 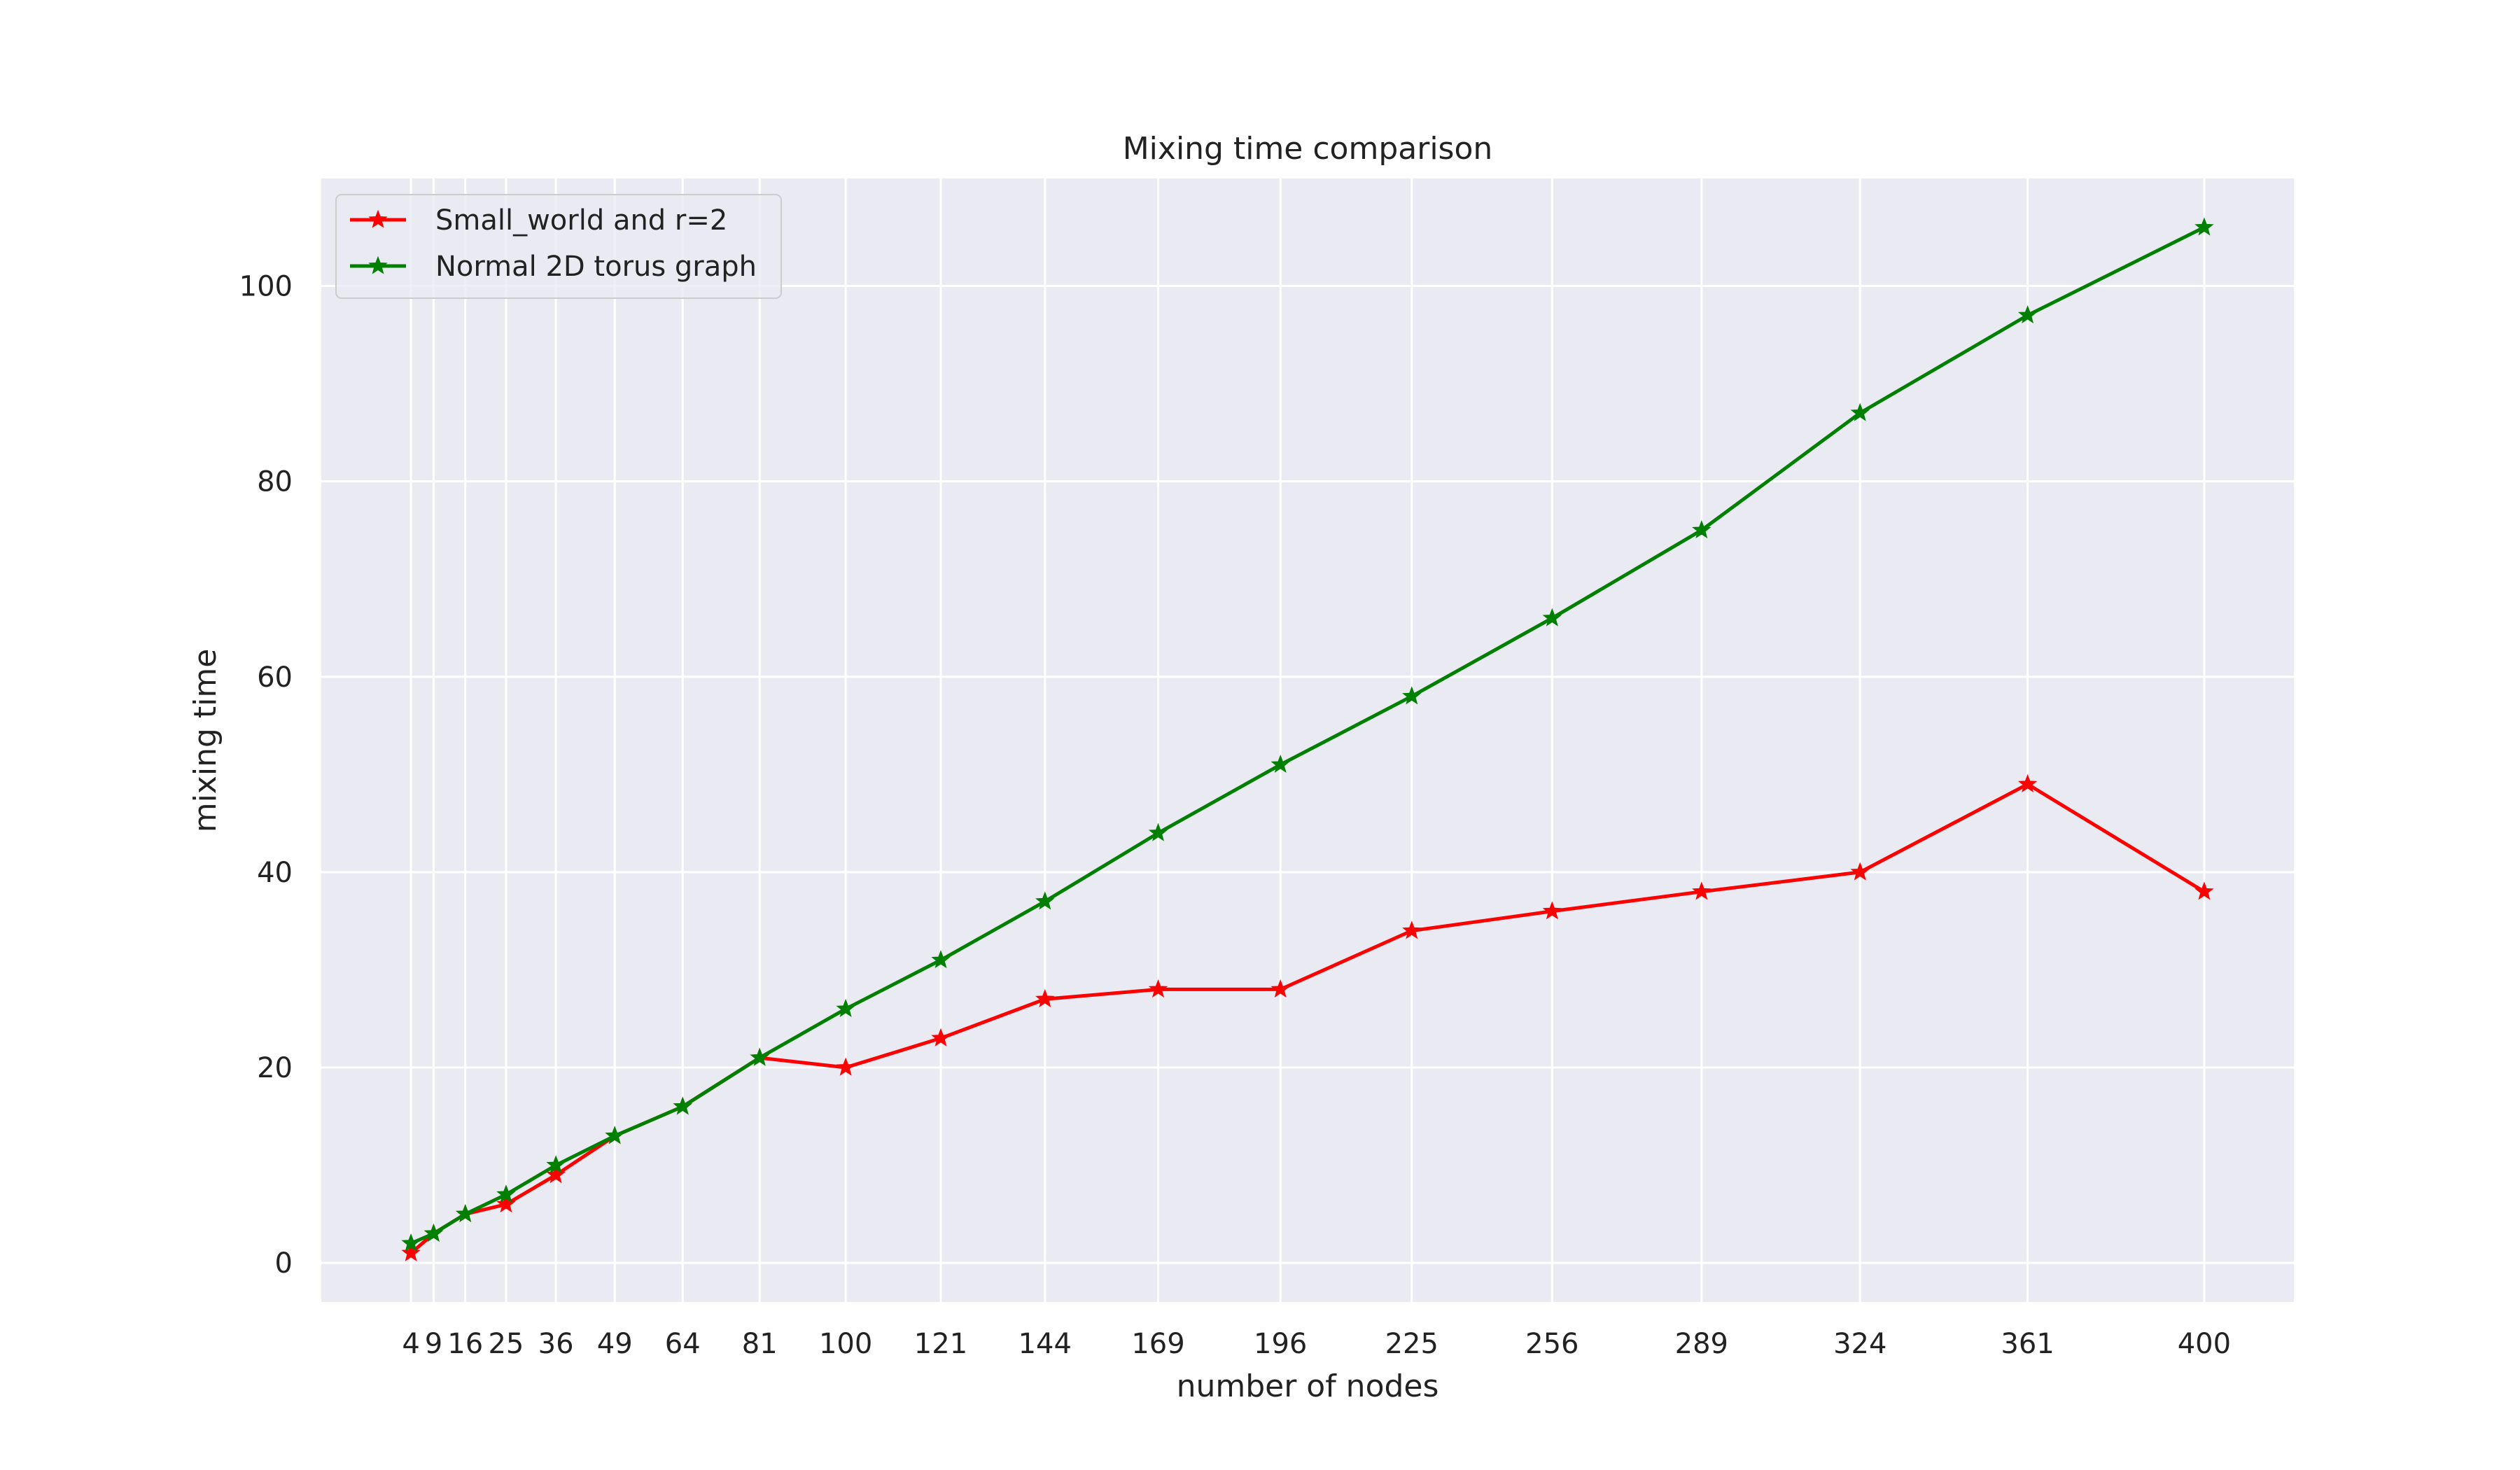 What do you see at coordinates (275, 1068) in the screenshot?
I see `y-tick-label: 20` at bounding box center [275, 1068].